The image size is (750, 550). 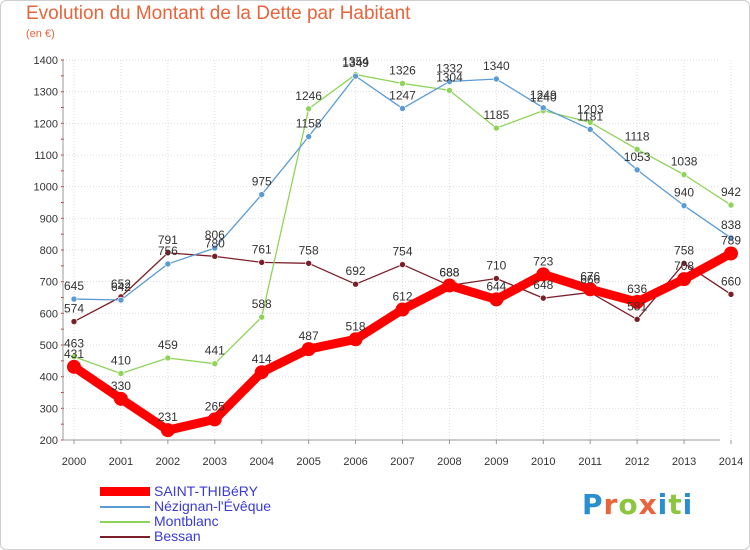 I want to click on data-label-1: 588, so click(x=262, y=304).